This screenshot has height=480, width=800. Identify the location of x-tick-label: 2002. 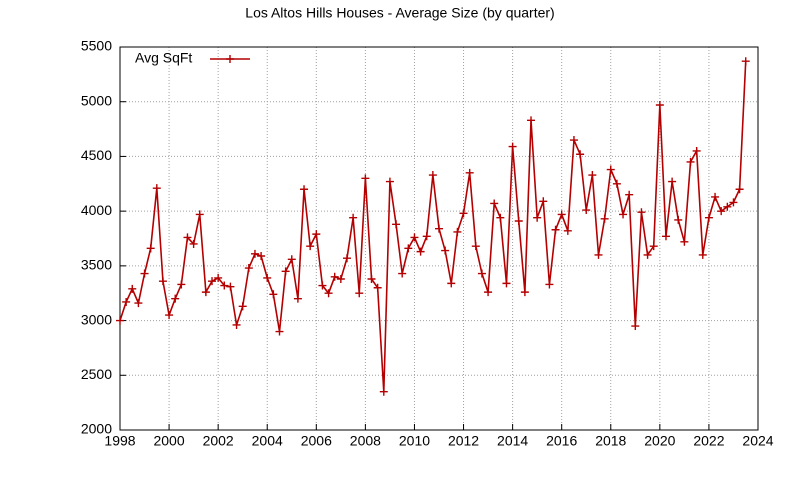
(218, 441).